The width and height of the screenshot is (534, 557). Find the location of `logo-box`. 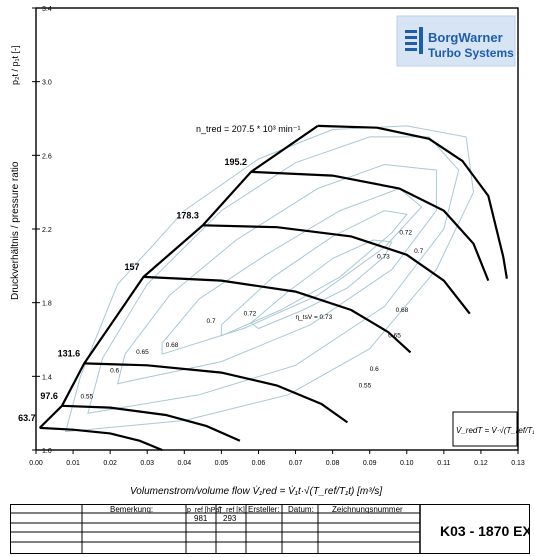

logo-box is located at coordinates (456, 41).